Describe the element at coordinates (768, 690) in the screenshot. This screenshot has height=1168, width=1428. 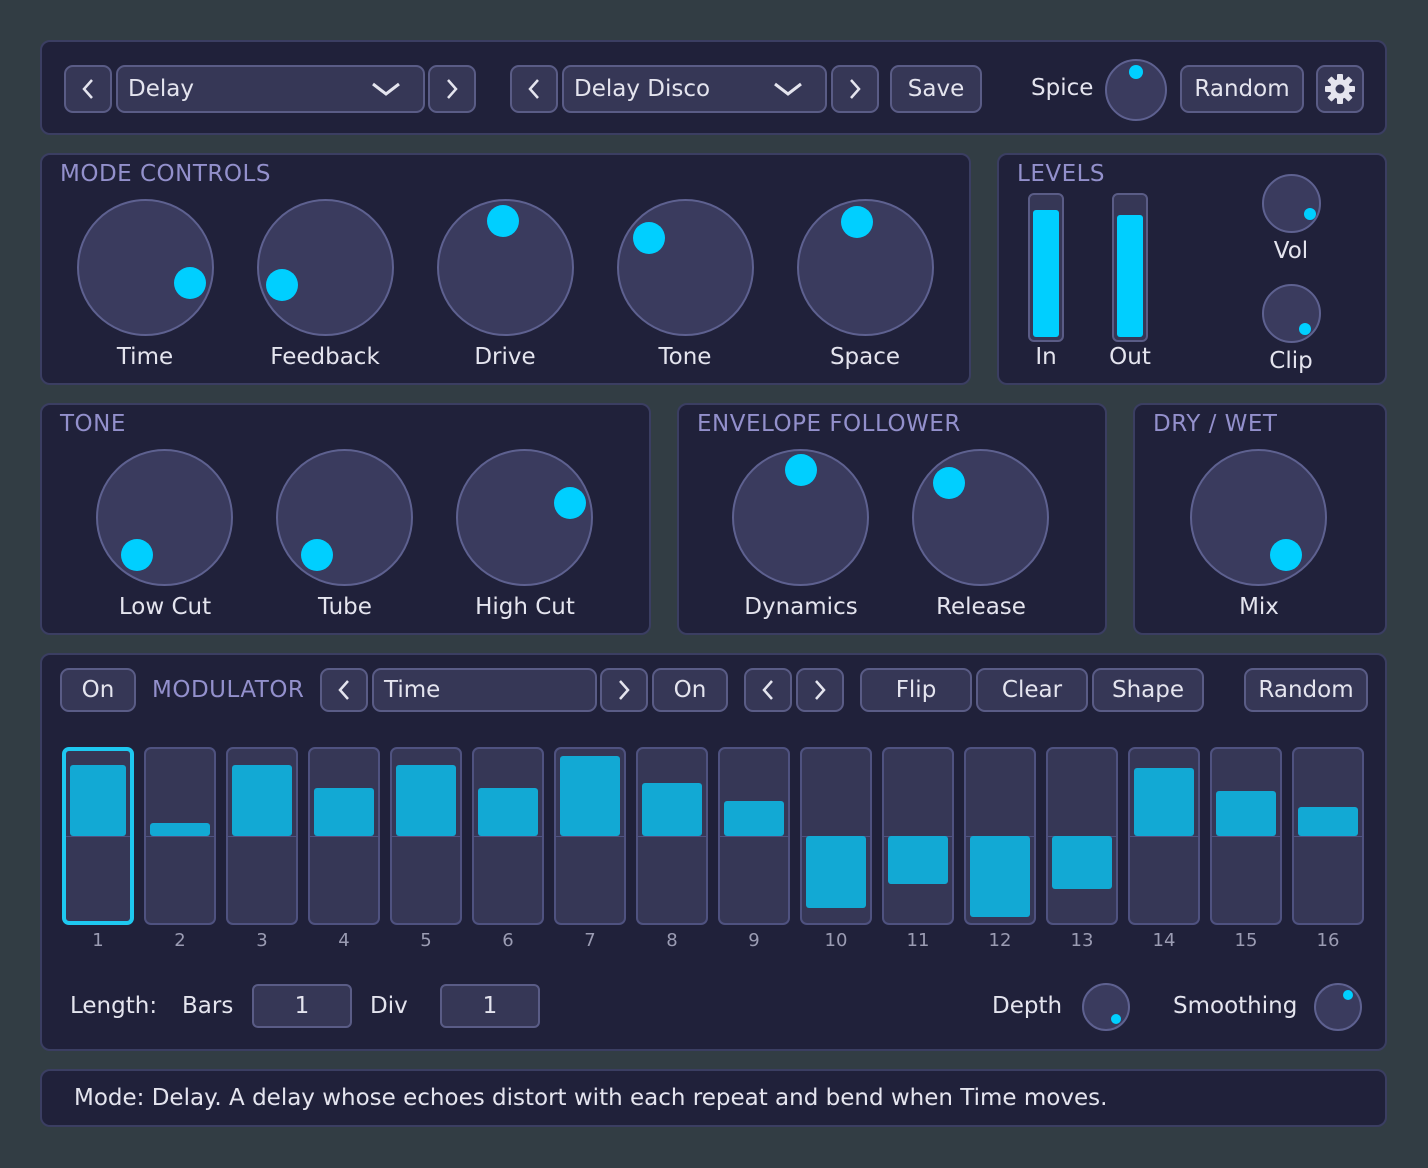
I see `pattern-prev-button` at that location.